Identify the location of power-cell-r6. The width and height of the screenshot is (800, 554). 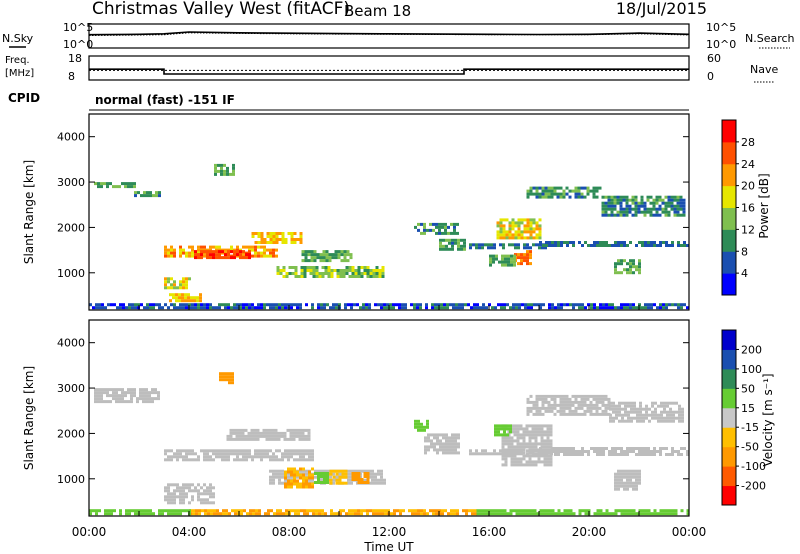
(342, 255).